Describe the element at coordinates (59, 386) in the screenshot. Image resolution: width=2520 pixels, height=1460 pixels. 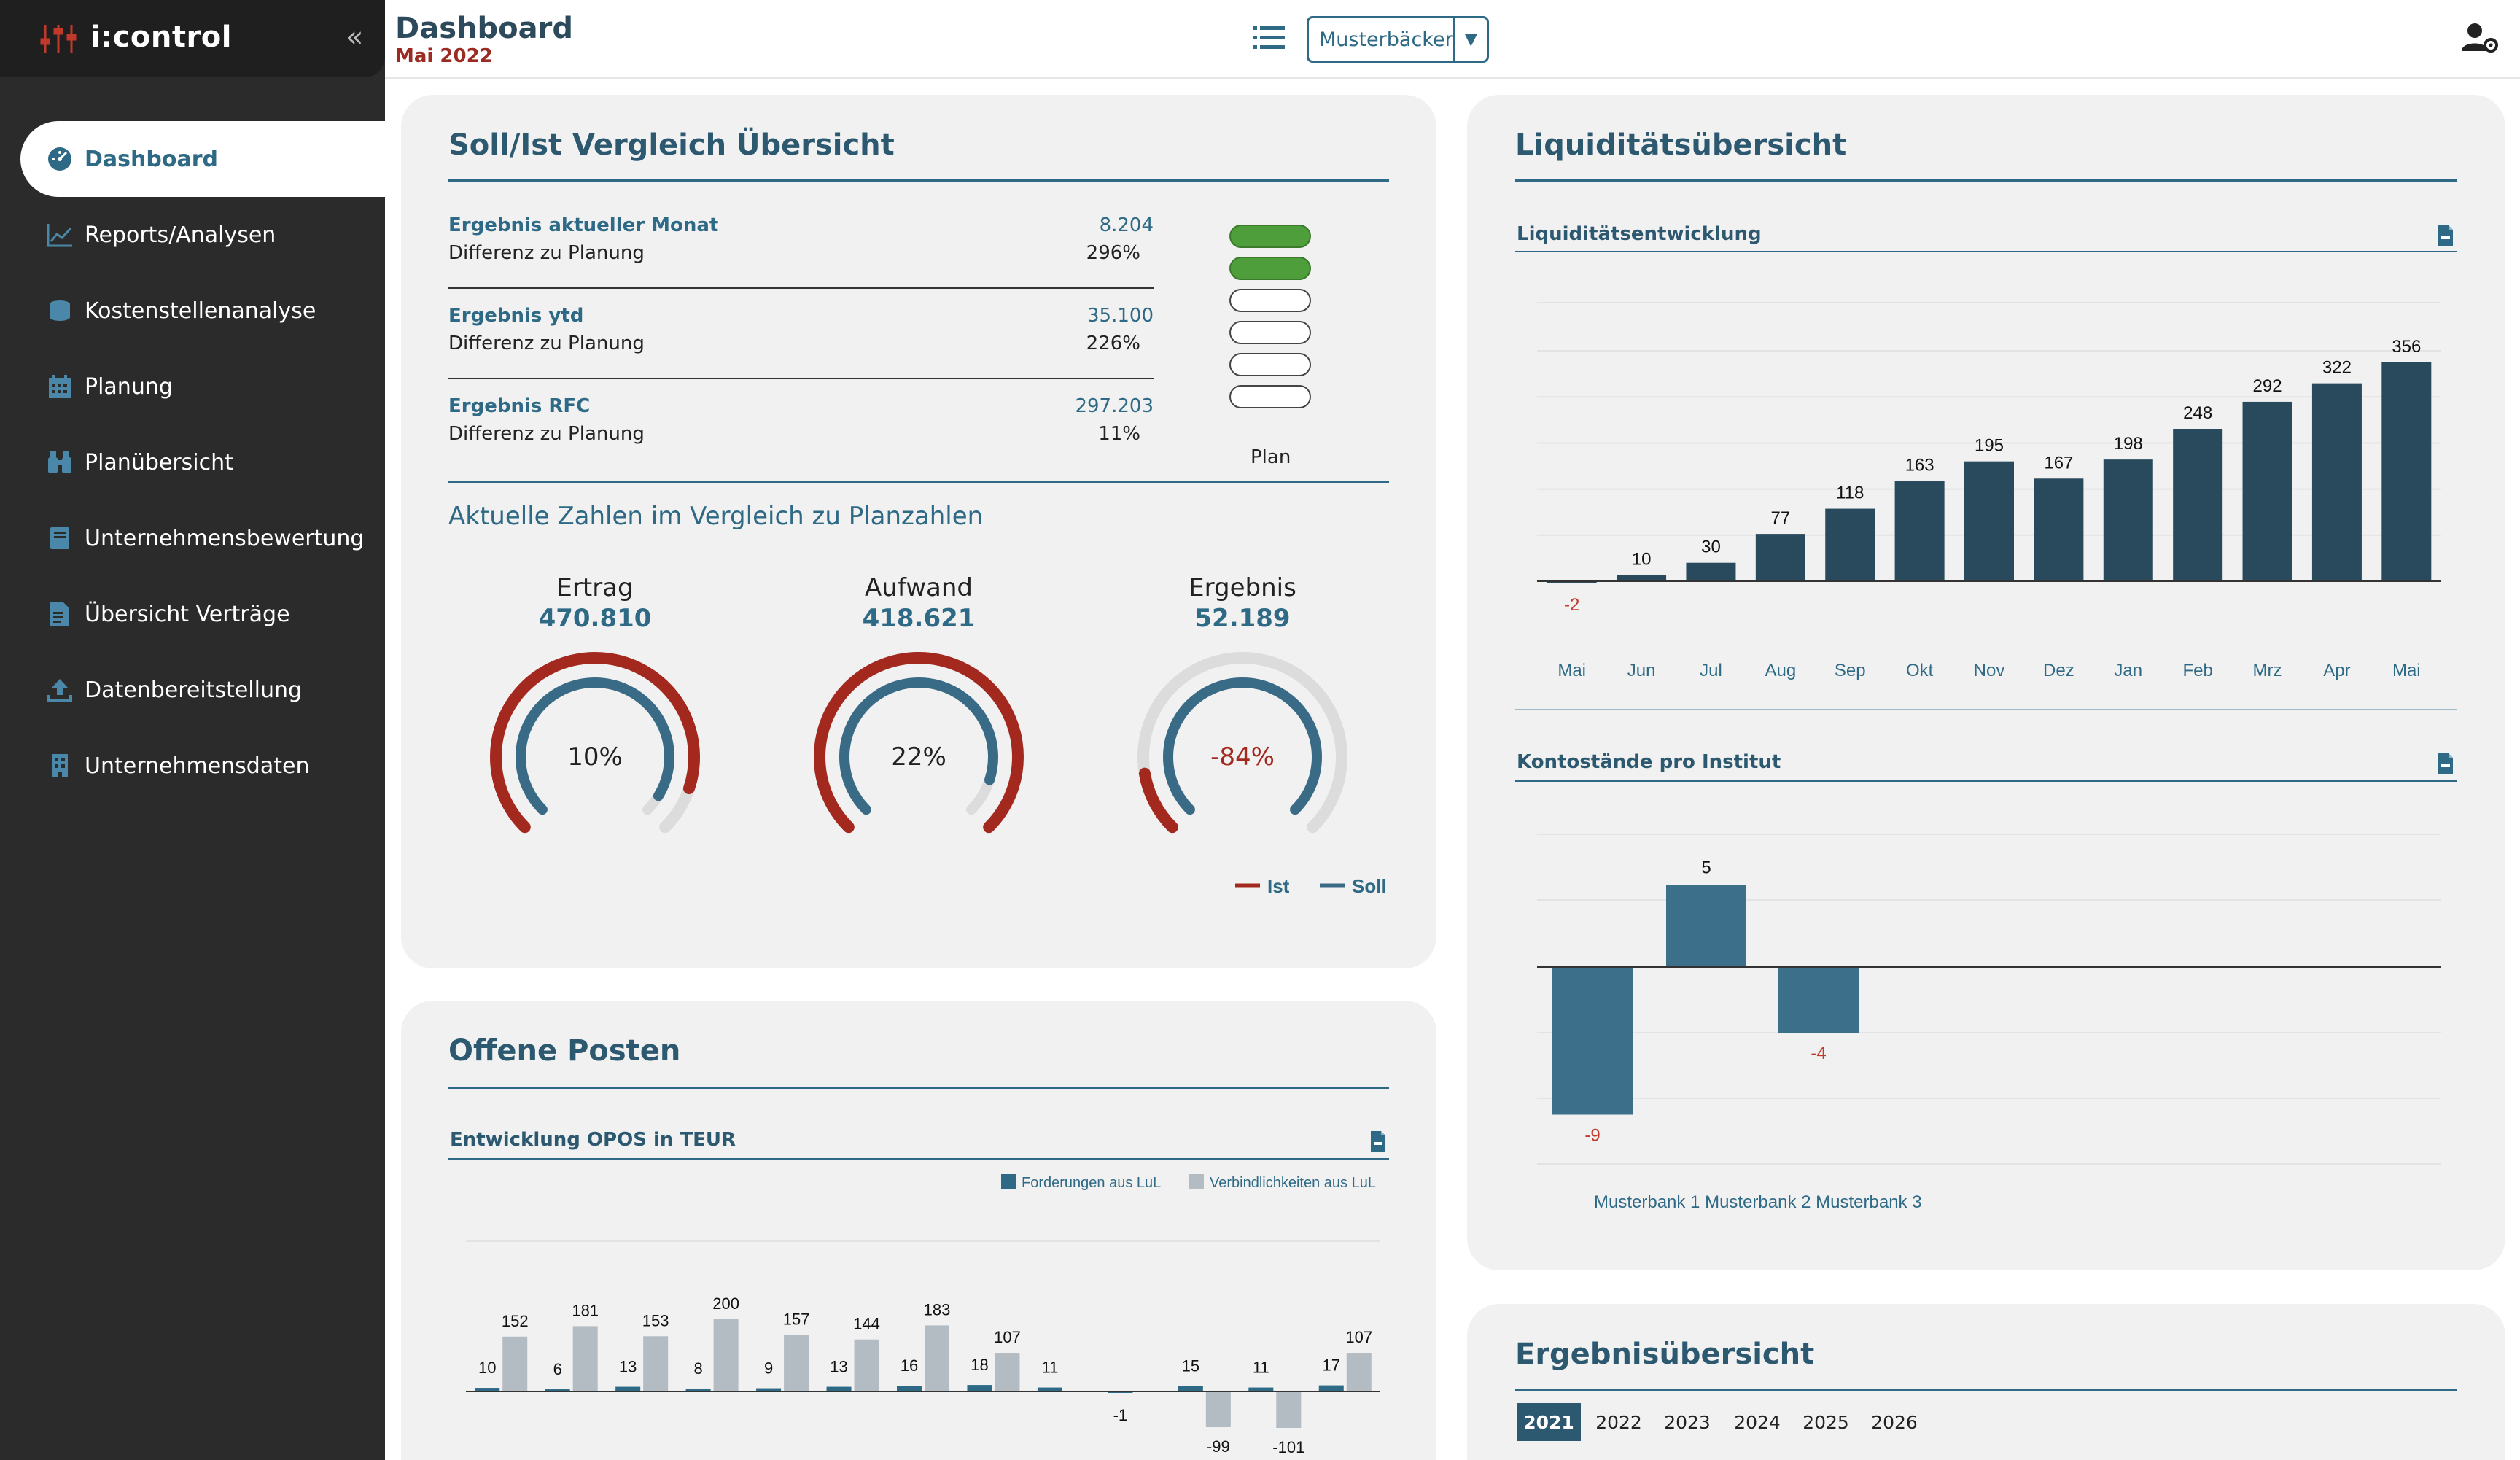
I see `calendar-icon` at that location.